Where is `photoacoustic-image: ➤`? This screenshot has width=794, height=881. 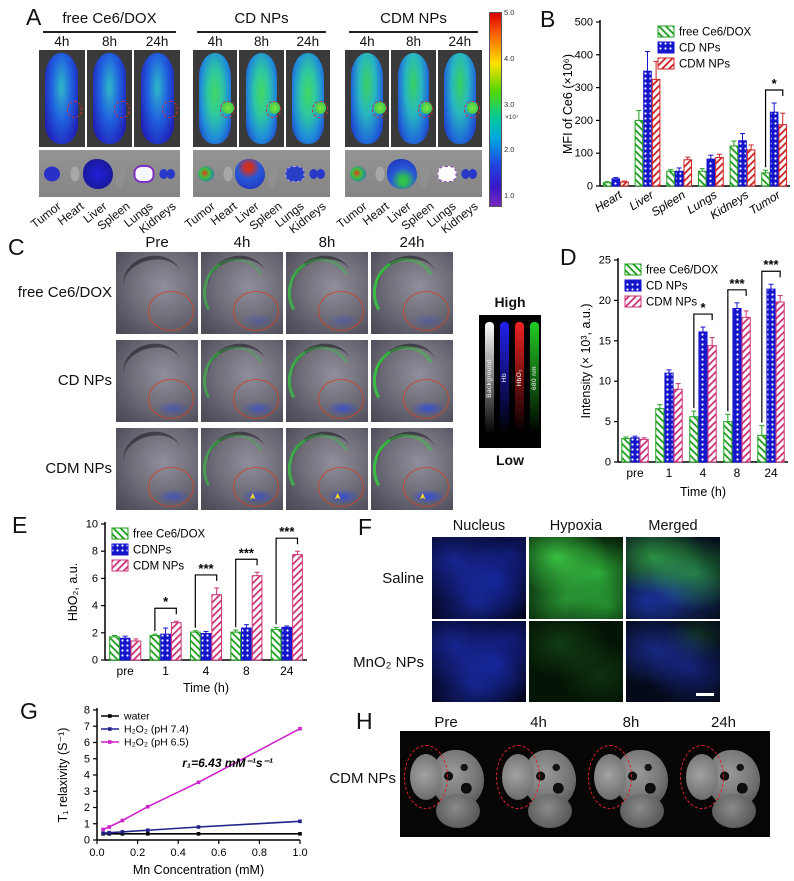 photoacoustic-image: ➤ is located at coordinates (327, 469).